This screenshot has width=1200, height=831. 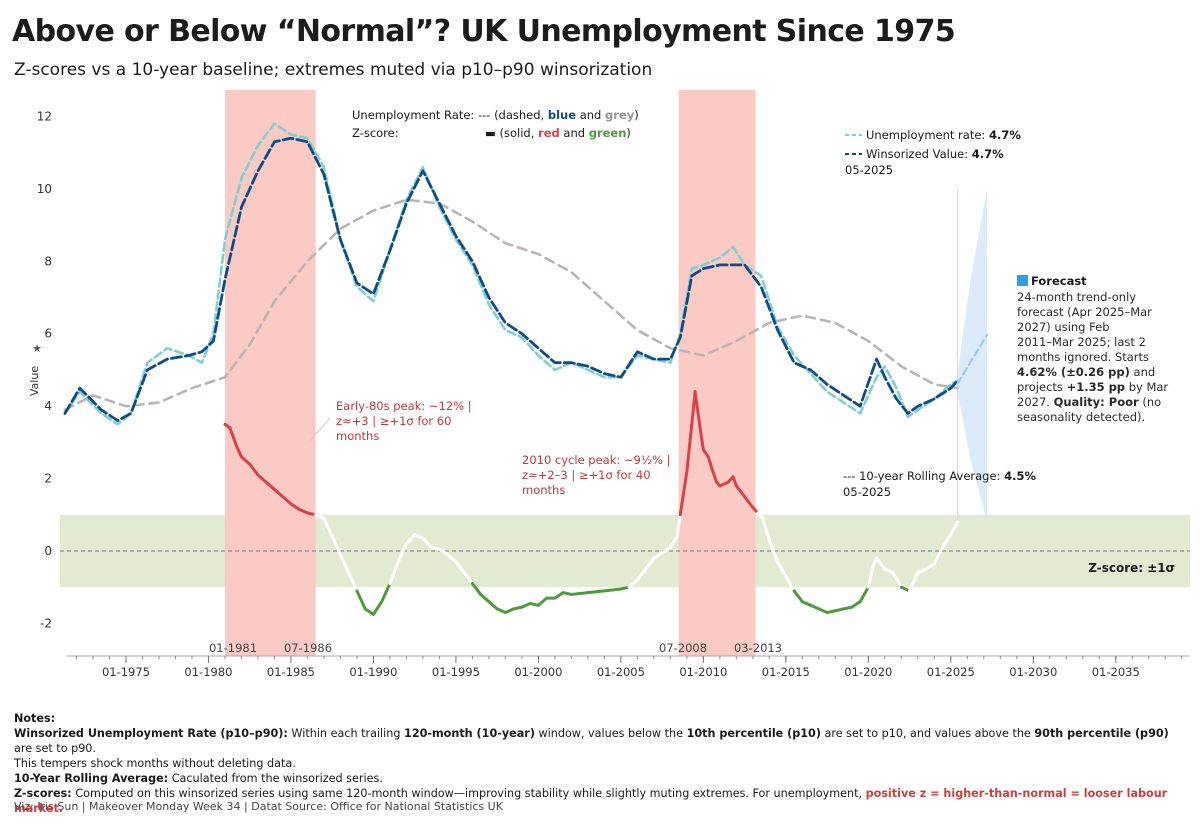 What do you see at coordinates (35, 718) in the screenshot?
I see `notes-heading: Notes:` at bounding box center [35, 718].